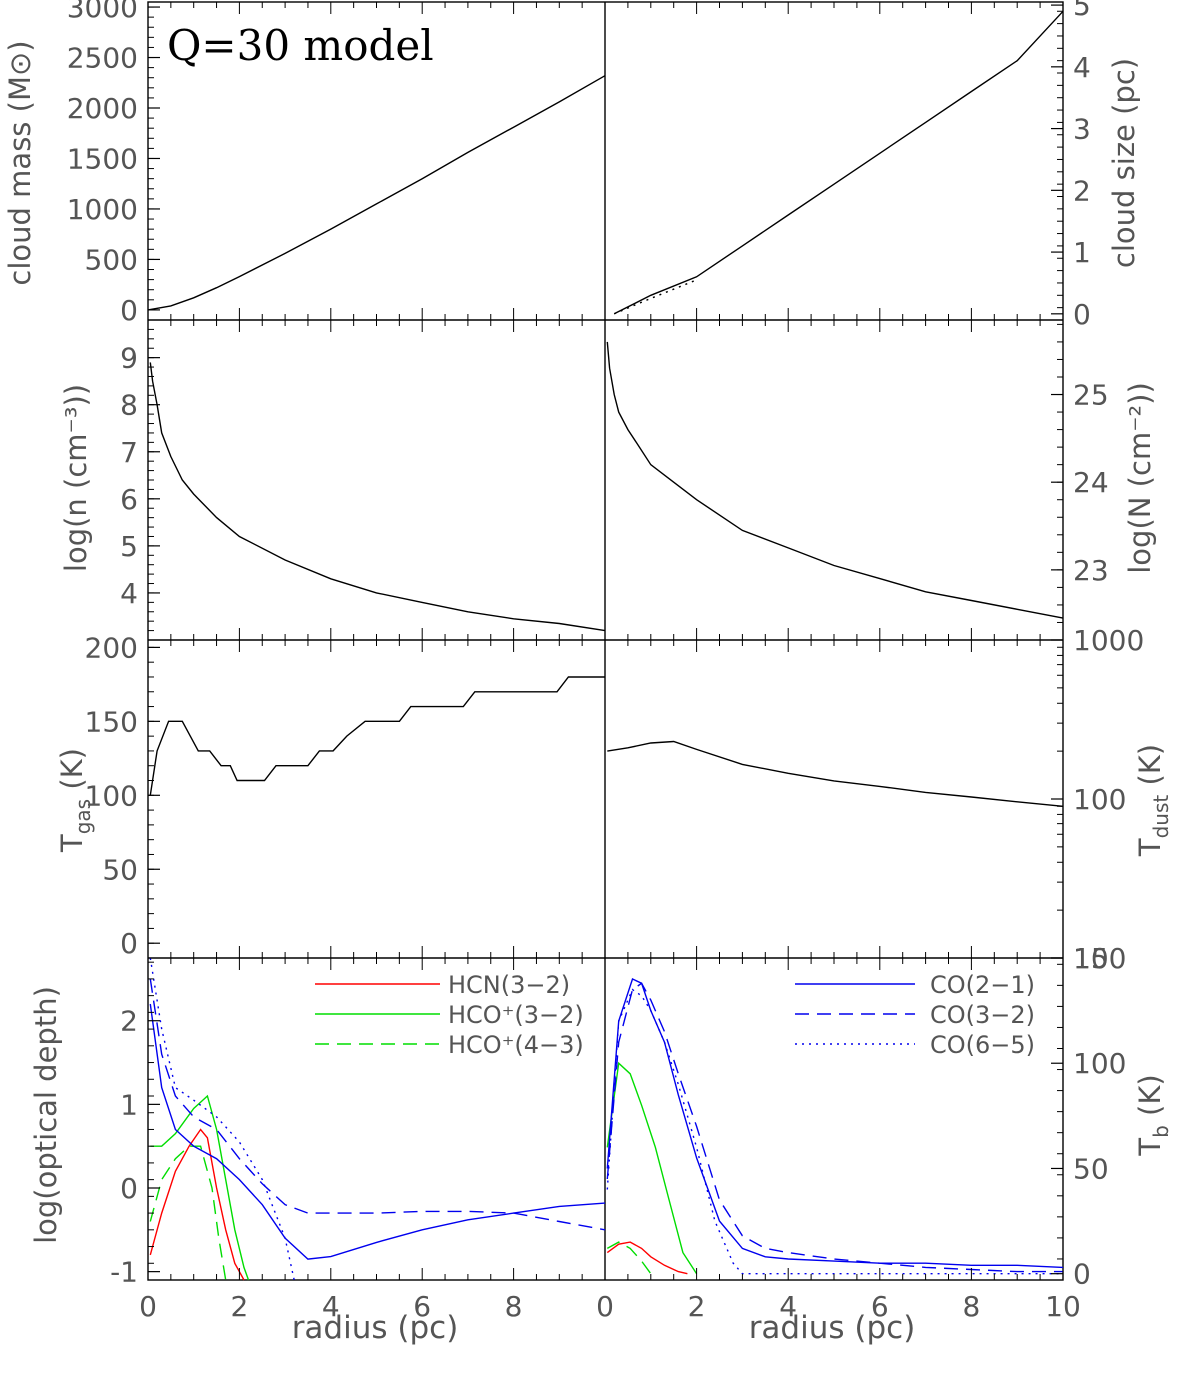 The width and height of the screenshot is (1200, 1375). I want to click on xtick-label-right: 8, so click(971, 1306).